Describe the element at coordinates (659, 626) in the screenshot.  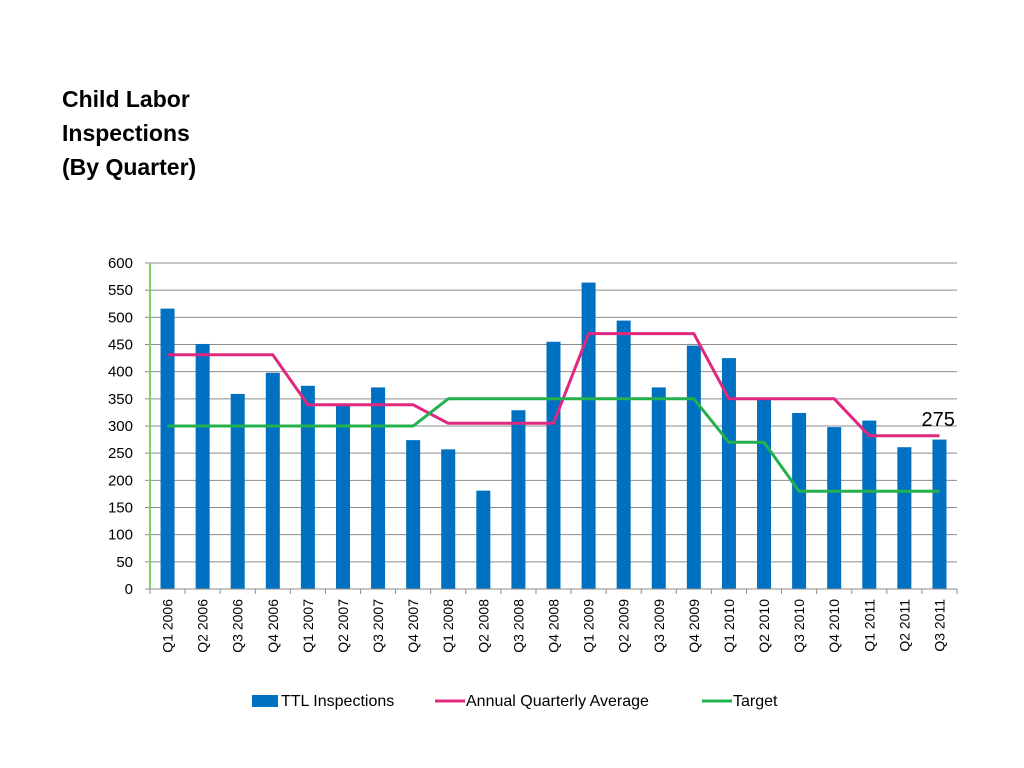
I see `x-tick-label: Q3 2009` at that location.